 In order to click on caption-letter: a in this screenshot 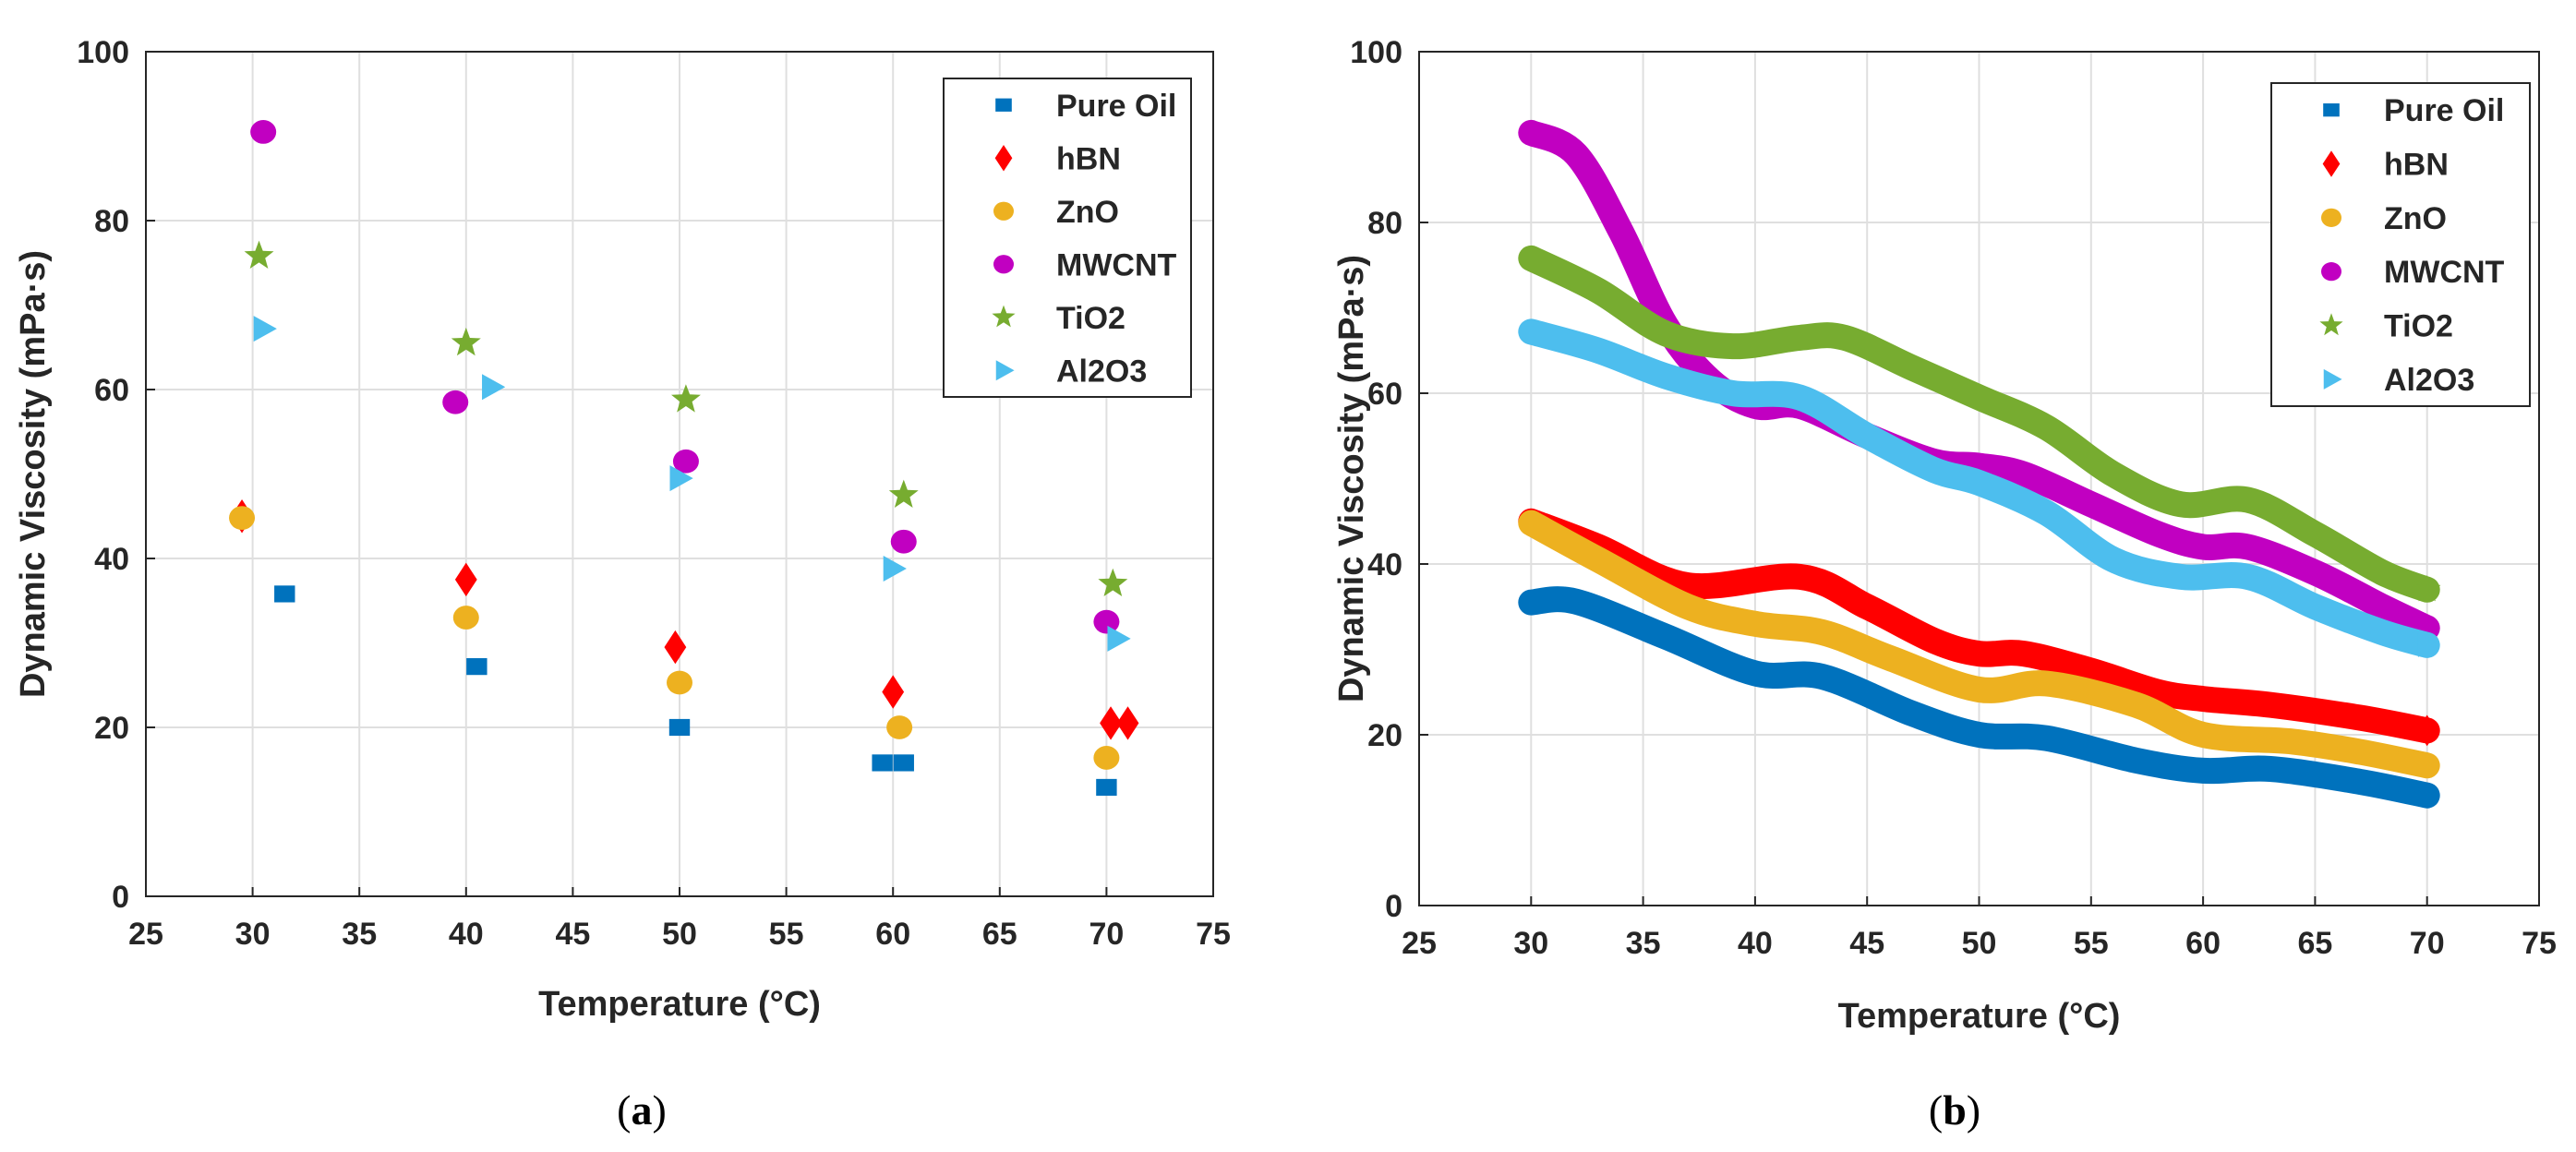, I will do `click(642, 1110)`.